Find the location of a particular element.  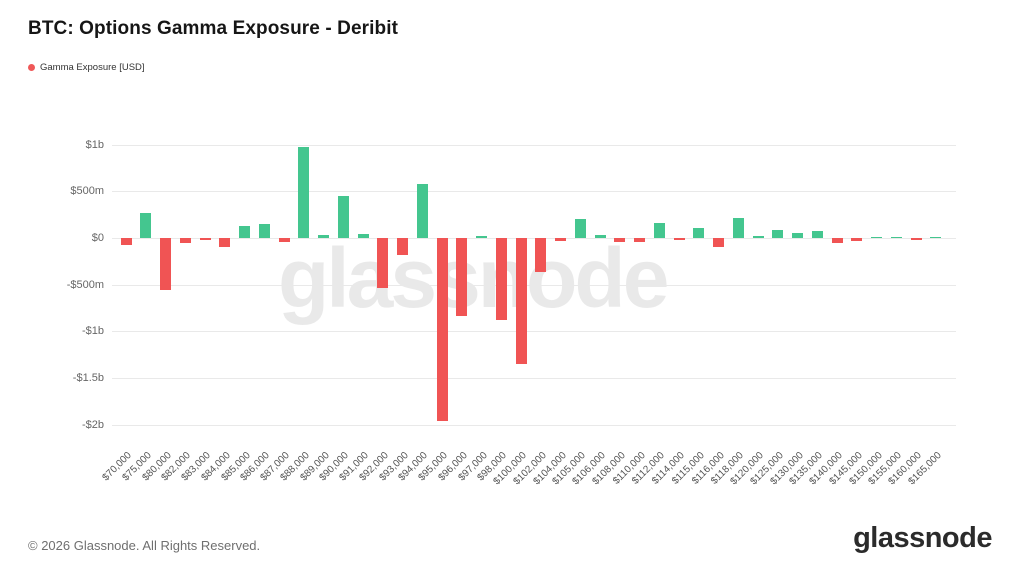

watermark: glassnode is located at coordinates (473, 278).